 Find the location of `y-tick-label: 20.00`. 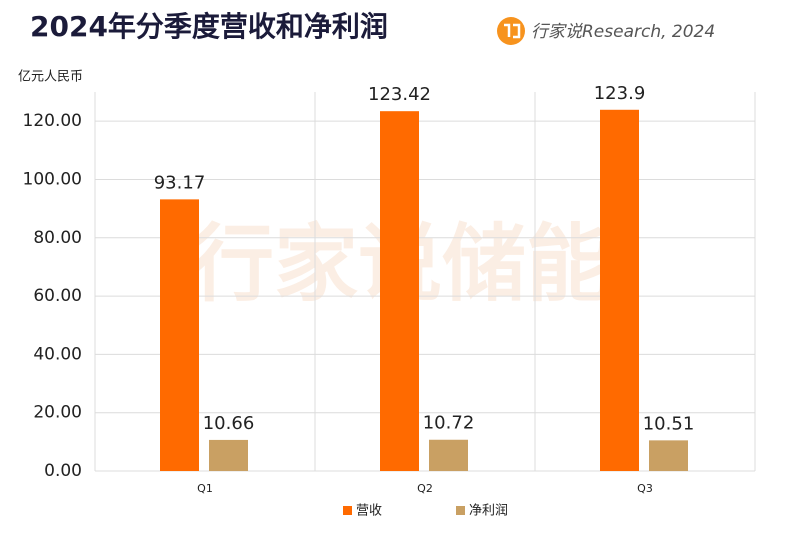

y-tick-label: 20.00 is located at coordinates (57, 413).